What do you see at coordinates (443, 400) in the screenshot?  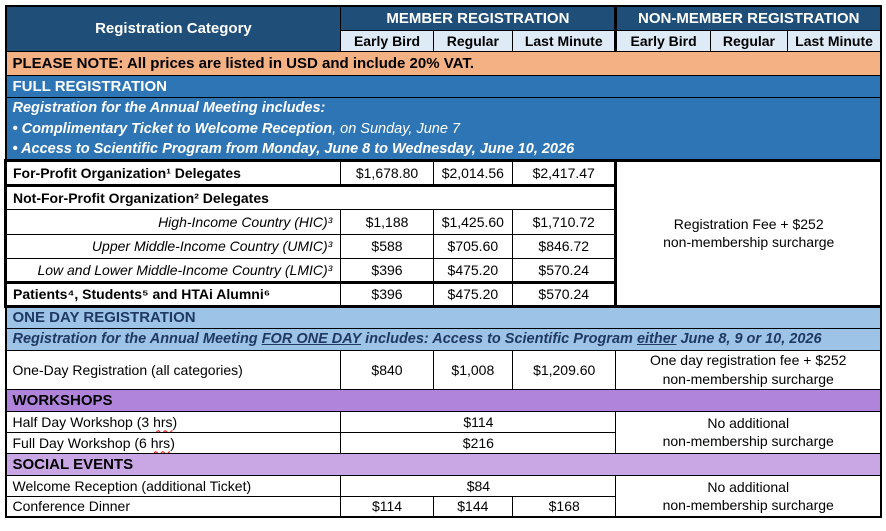 I see `section-workshops: WORKSHOPS` at bounding box center [443, 400].